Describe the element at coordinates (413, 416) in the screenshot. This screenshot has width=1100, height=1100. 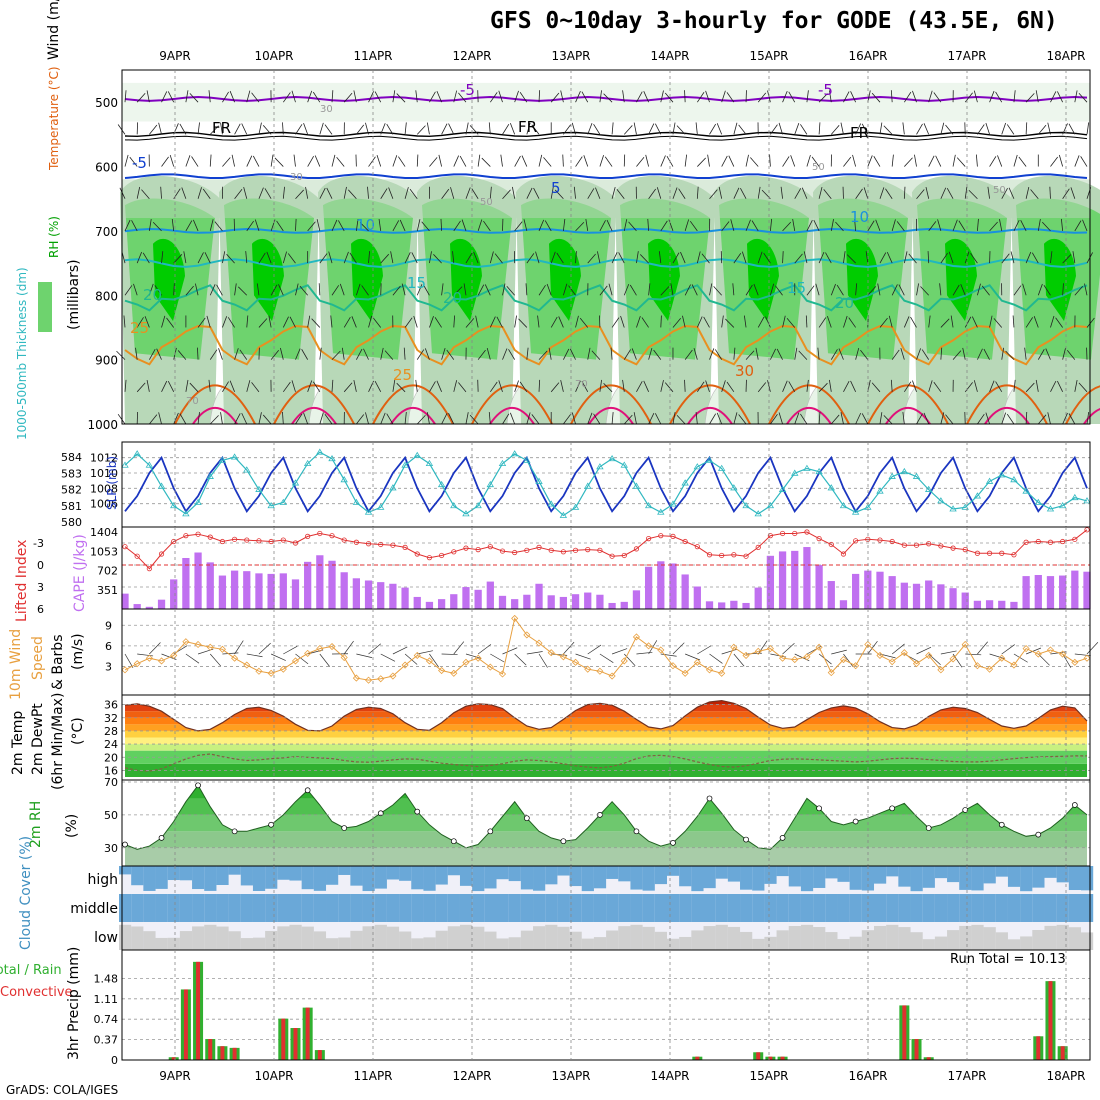
I see `isotherm-35-line` at that location.